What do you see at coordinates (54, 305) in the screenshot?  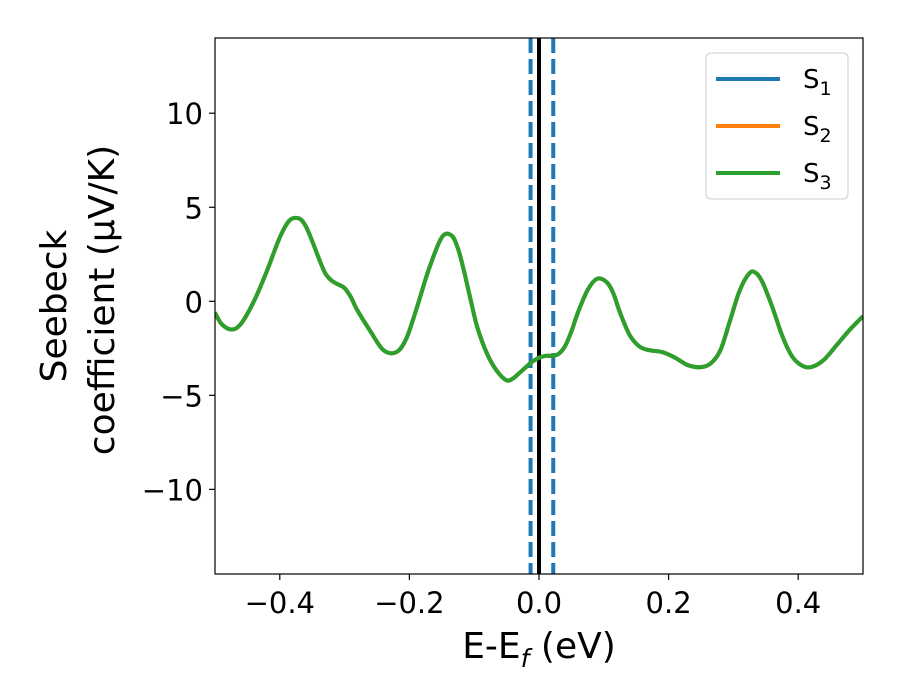 I see `y-axis-label-line1: Seebeck` at bounding box center [54, 305].